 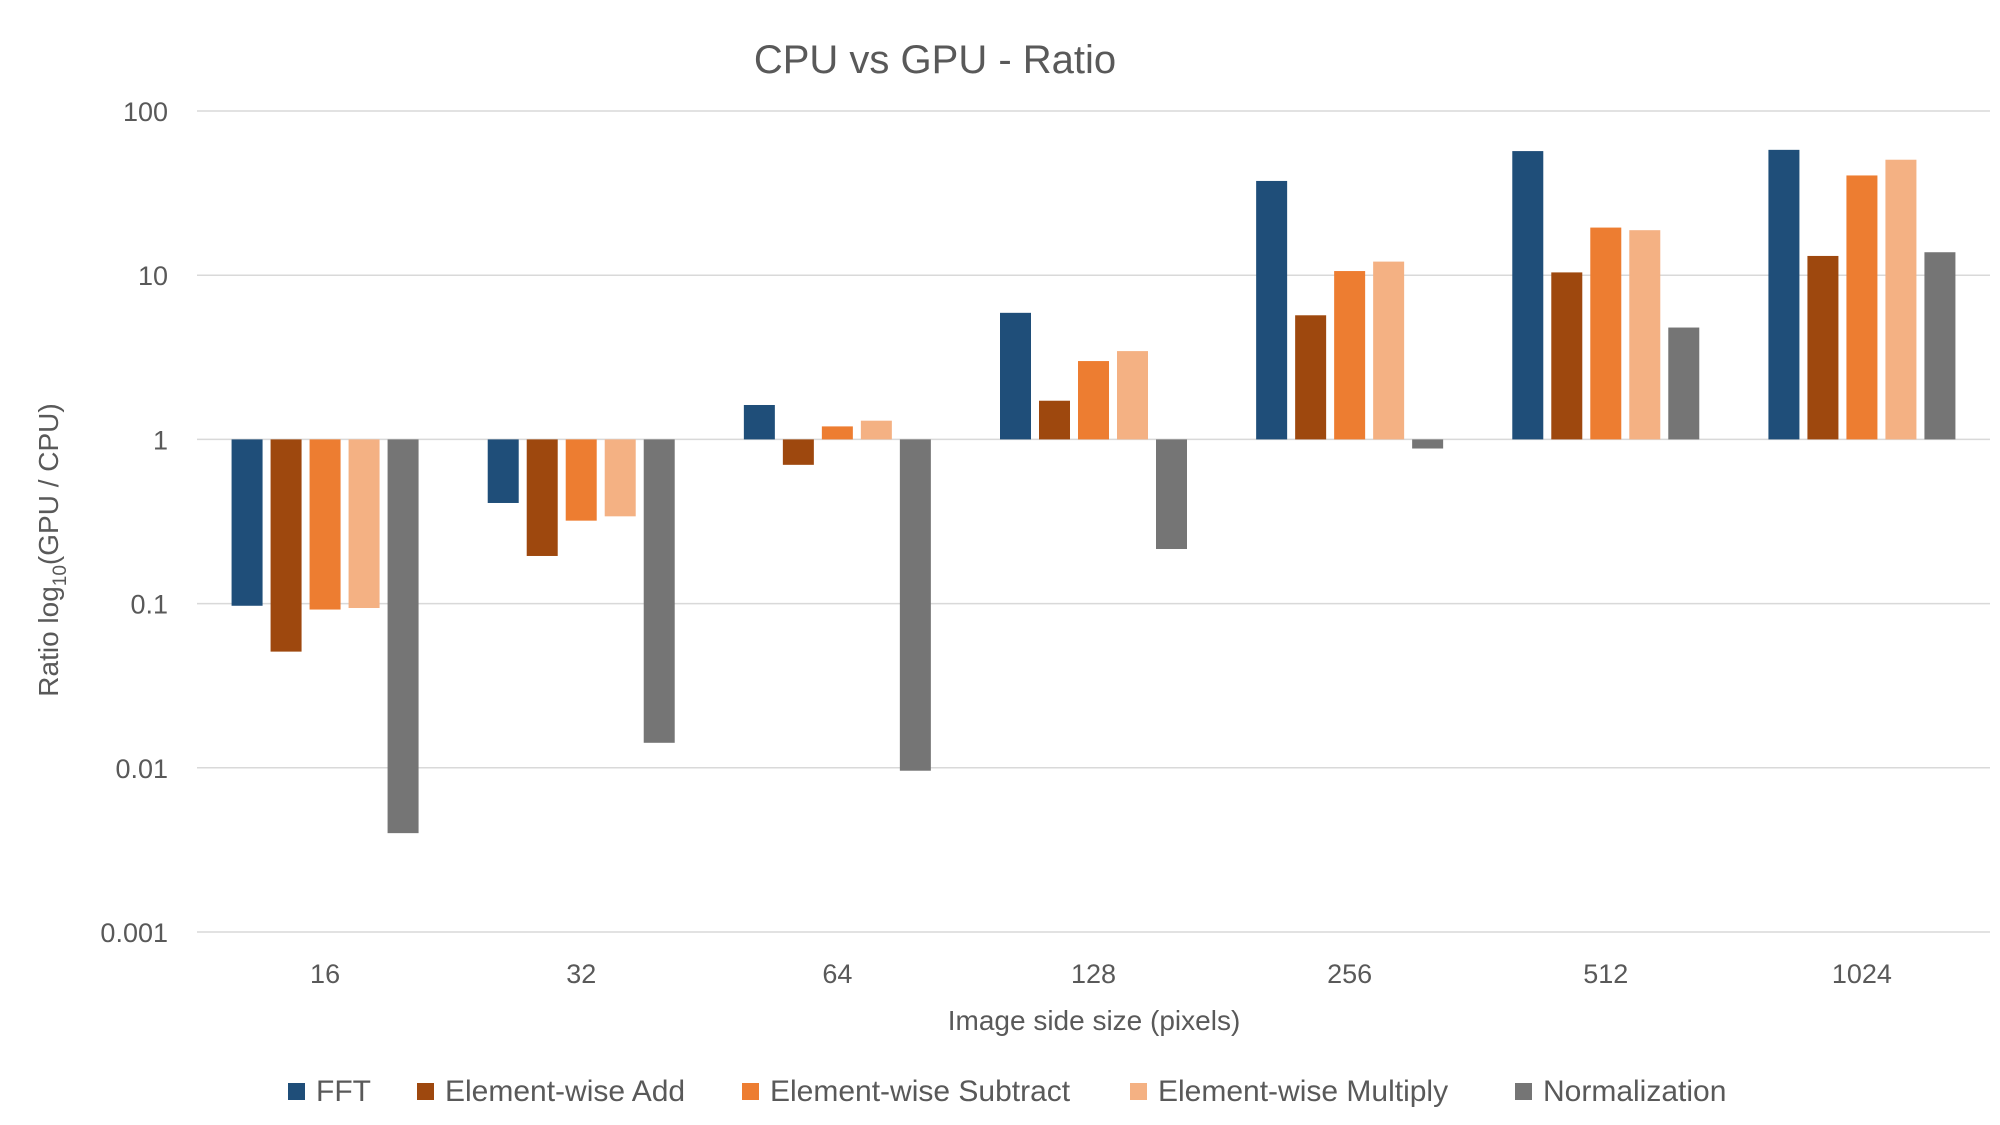 I want to click on x-tick-label: 512, so click(x=1605, y=974).